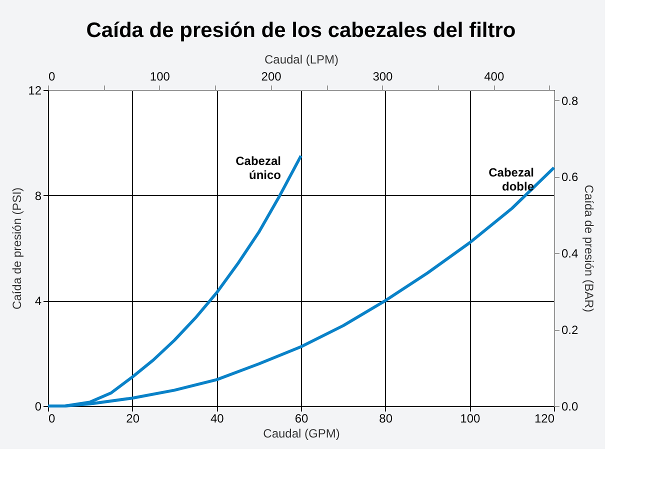 The image size is (665, 497). I want to click on x-tick-label: 40, so click(217, 419).